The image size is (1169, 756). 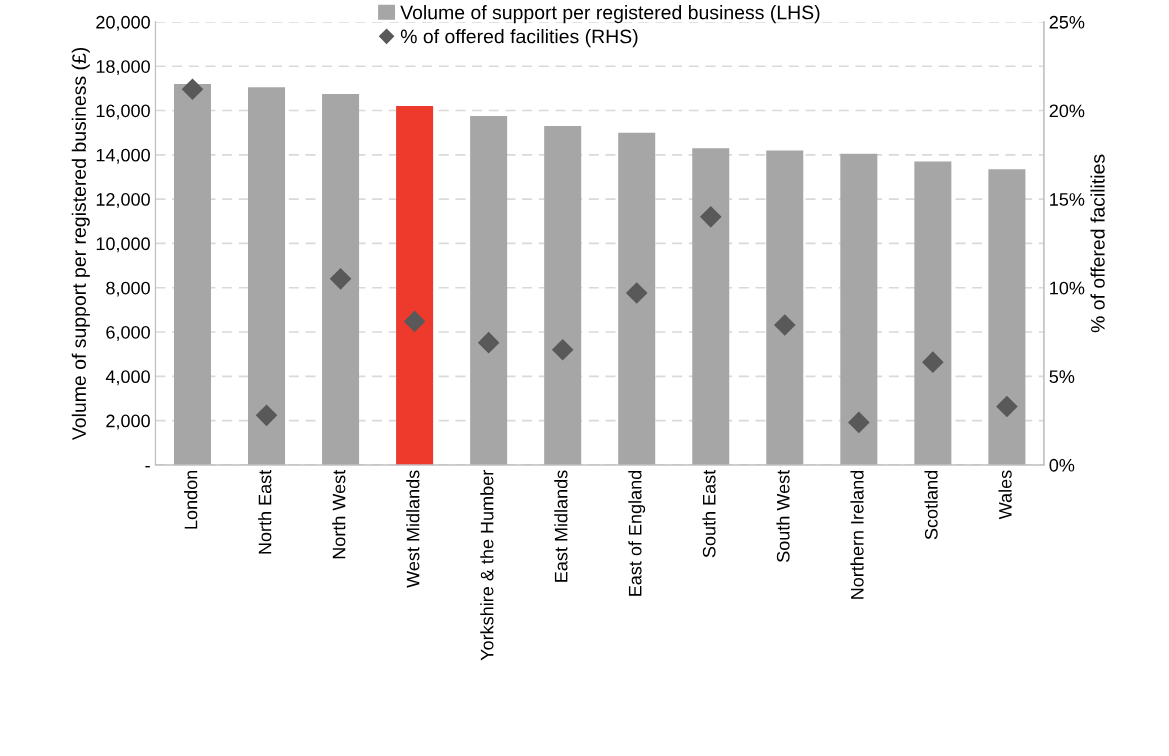 What do you see at coordinates (610, 14) in the screenshot?
I see `legend-label: Volume of support per registered business (LHS)` at bounding box center [610, 14].